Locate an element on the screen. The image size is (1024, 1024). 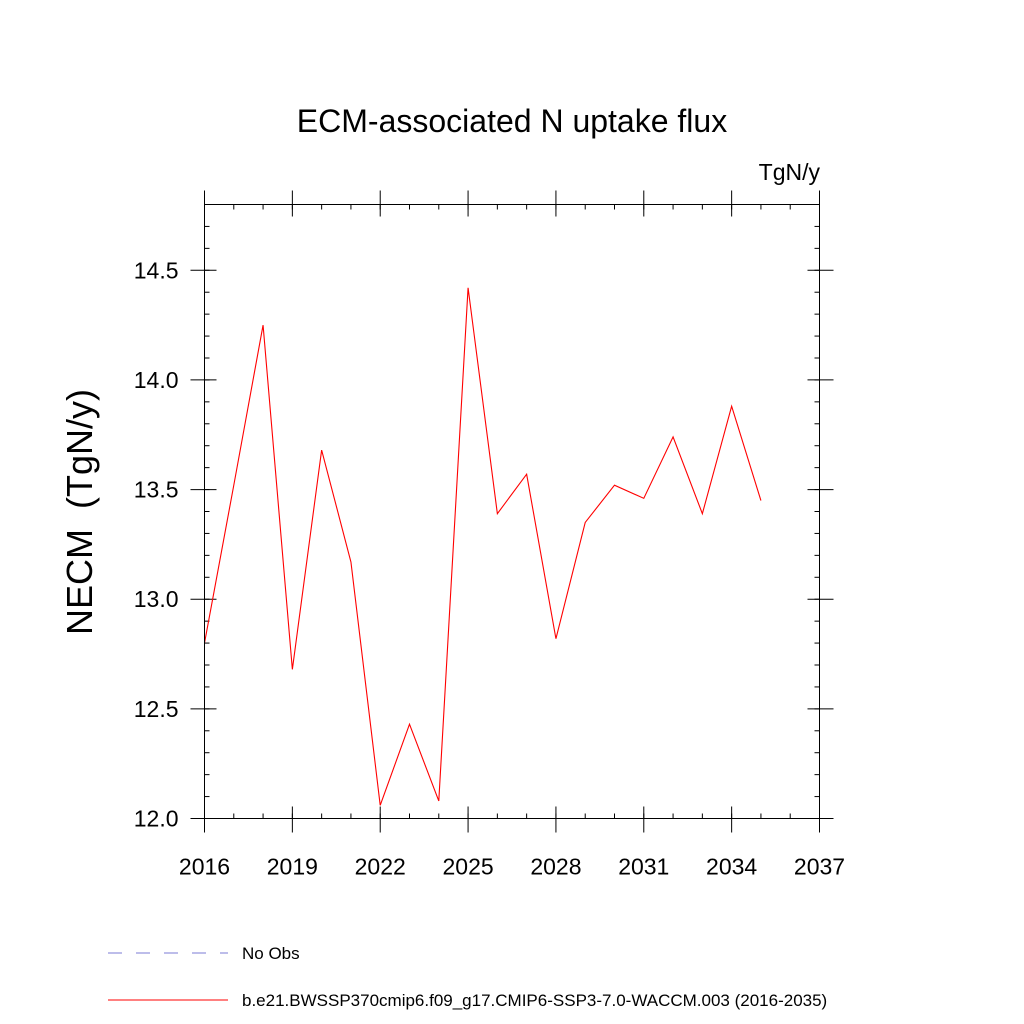
units-label: TgN/y is located at coordinates (790, 172).